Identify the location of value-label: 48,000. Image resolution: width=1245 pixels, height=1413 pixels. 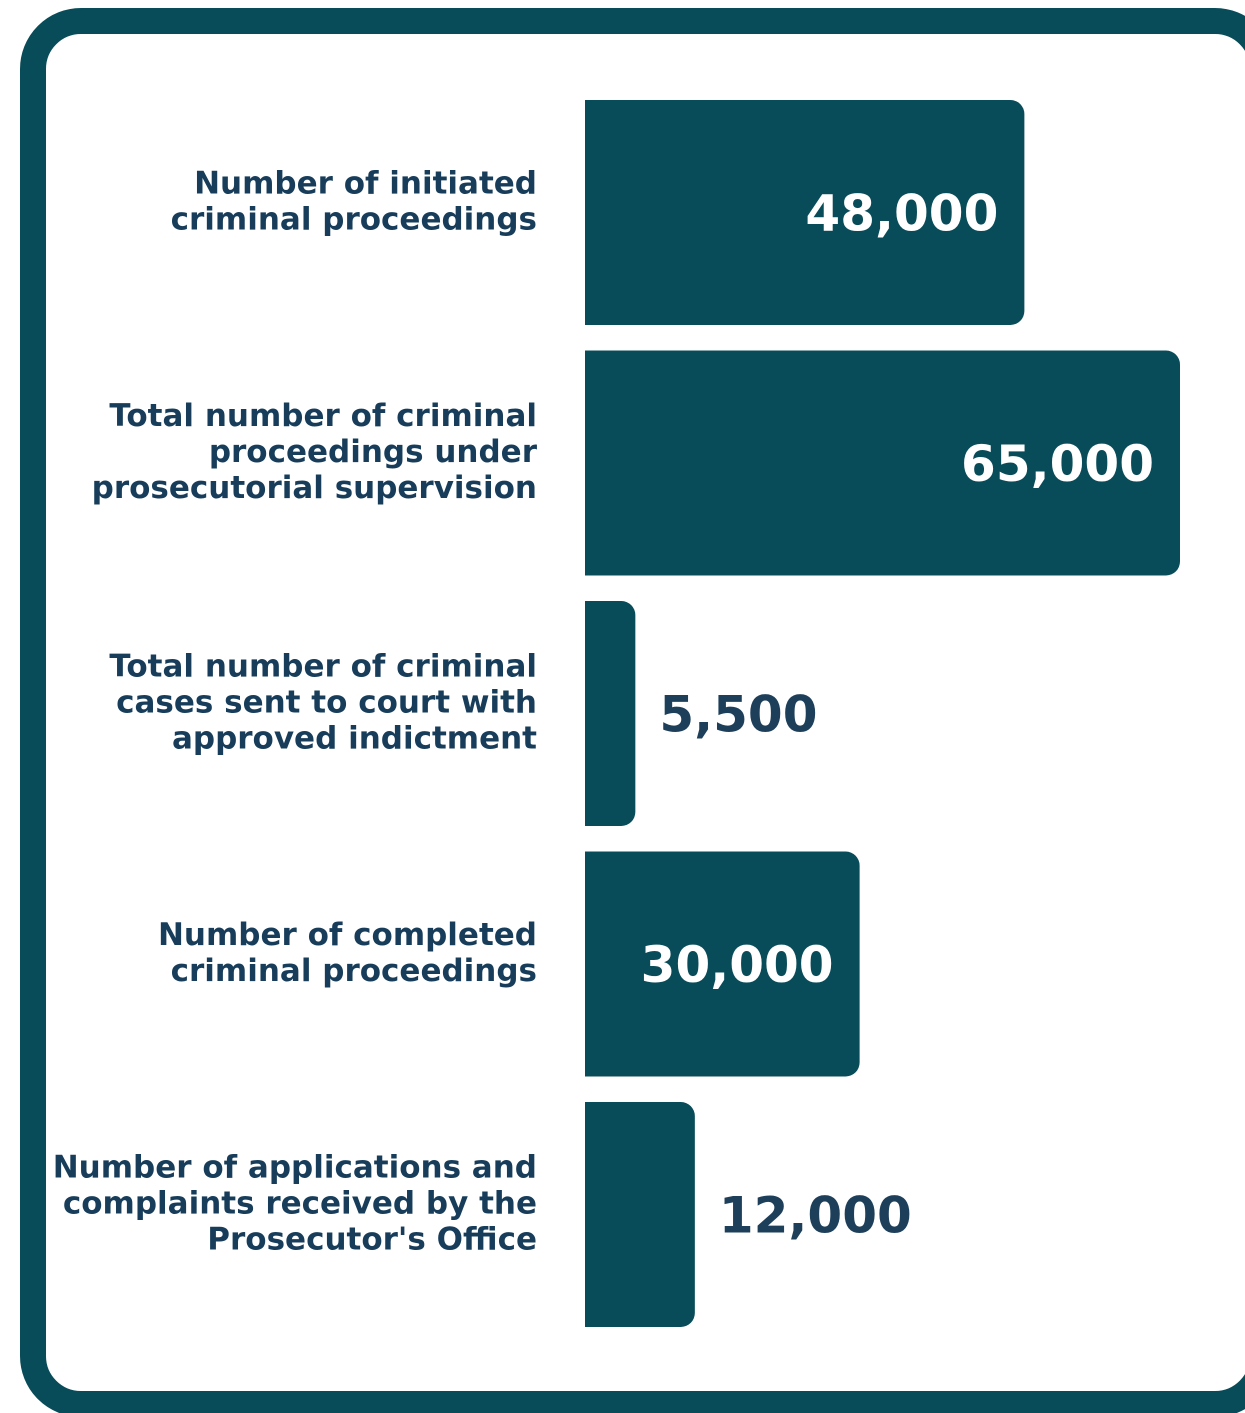
(901, 214).